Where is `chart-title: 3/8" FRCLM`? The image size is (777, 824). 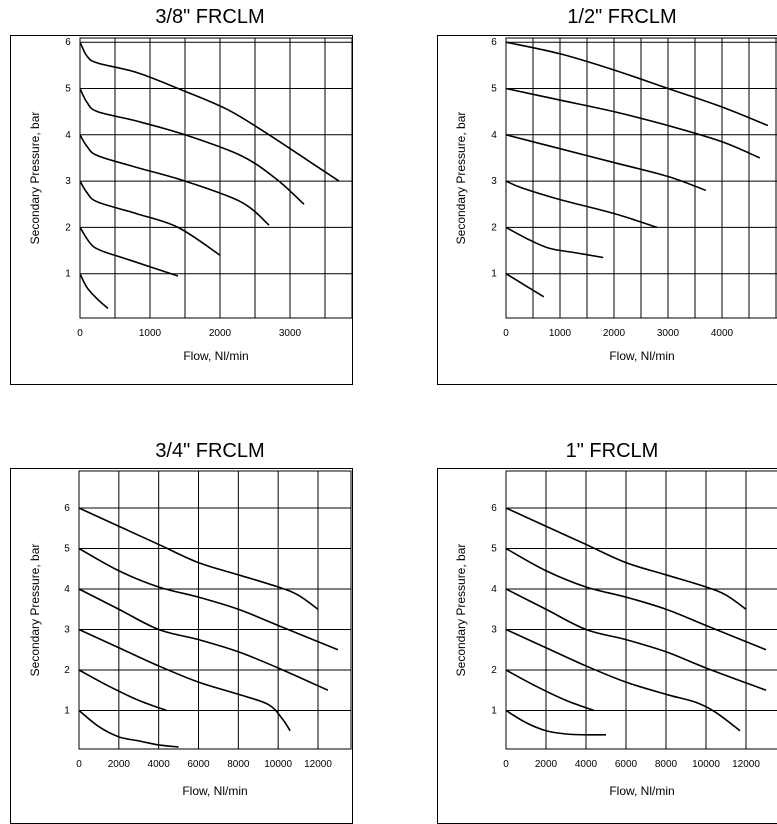 chart-title: 3/8" FRCLM is located at coordinates (210, 17).